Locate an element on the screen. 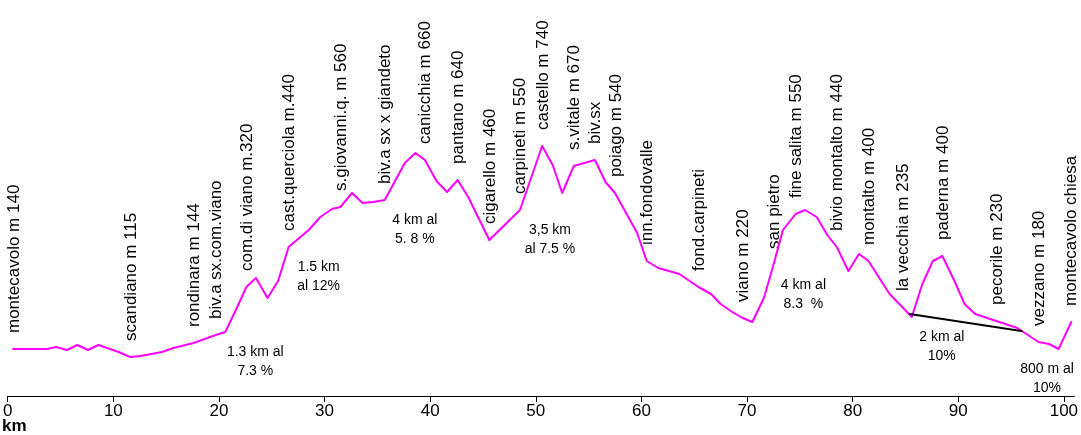 This screenshot has width=1081, height=435. annotation: com.di viano m.320 is located at coordinates (246, 197).